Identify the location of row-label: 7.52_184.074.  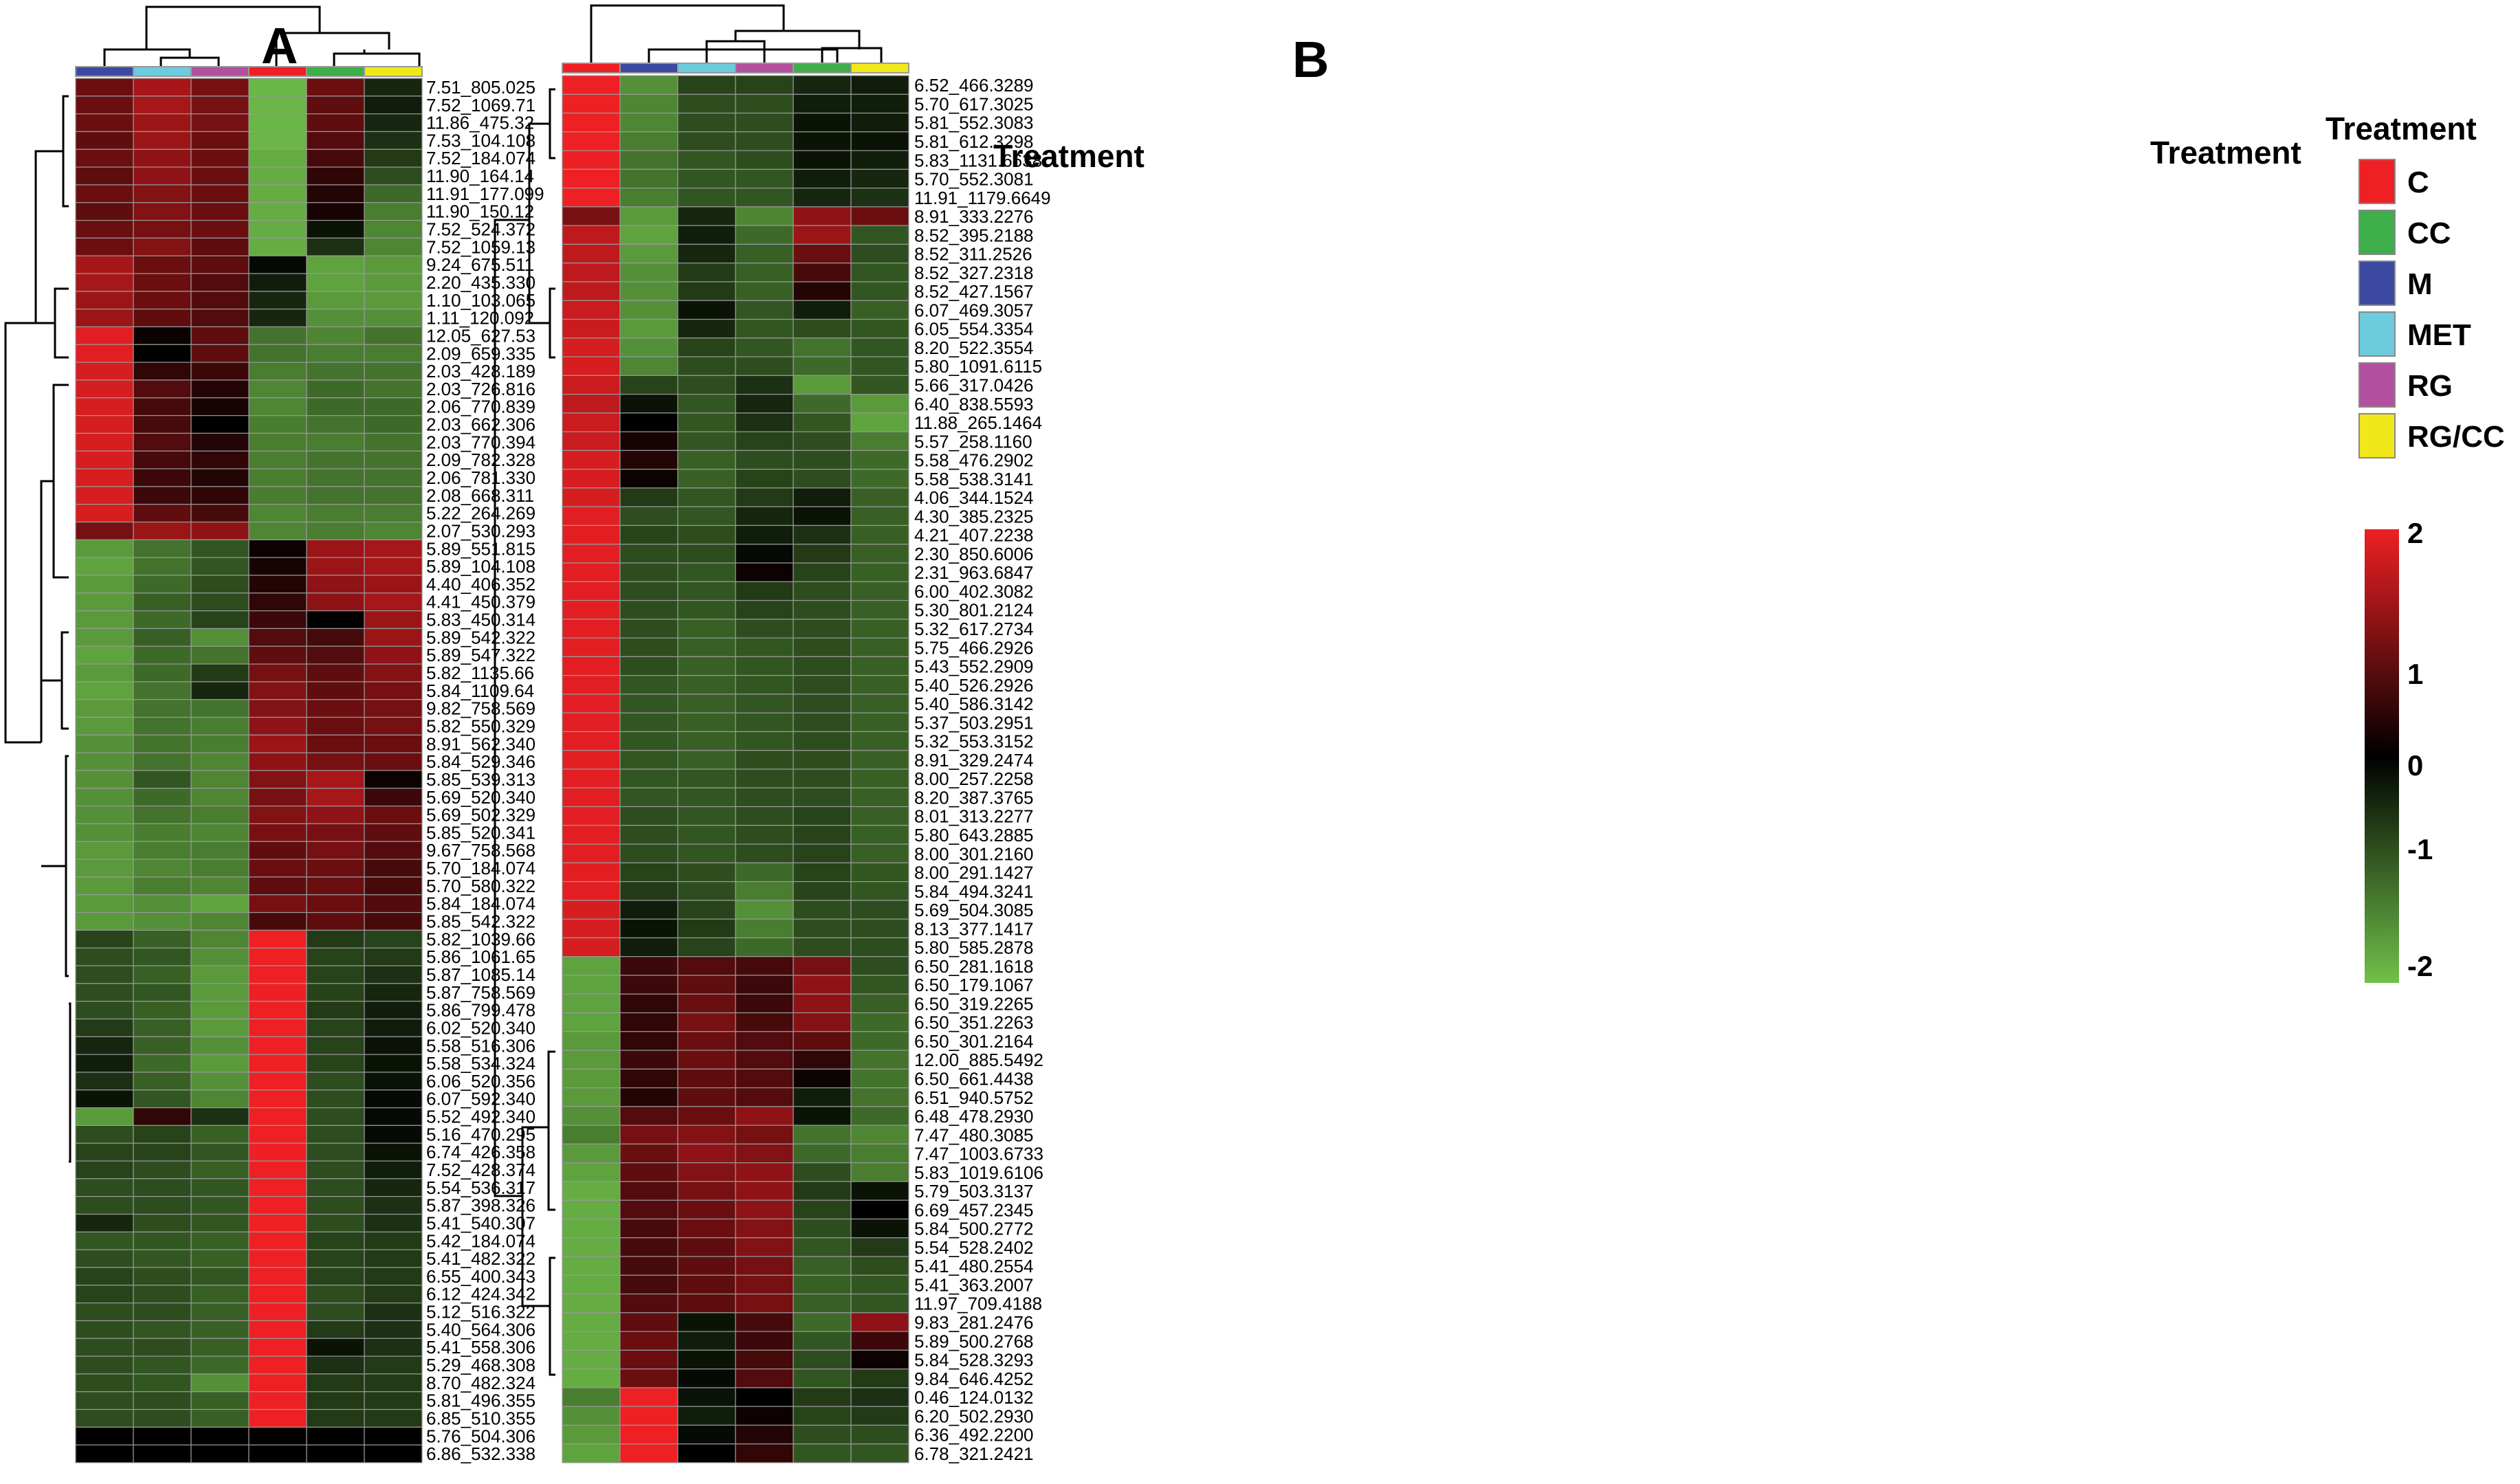
(480, 158).